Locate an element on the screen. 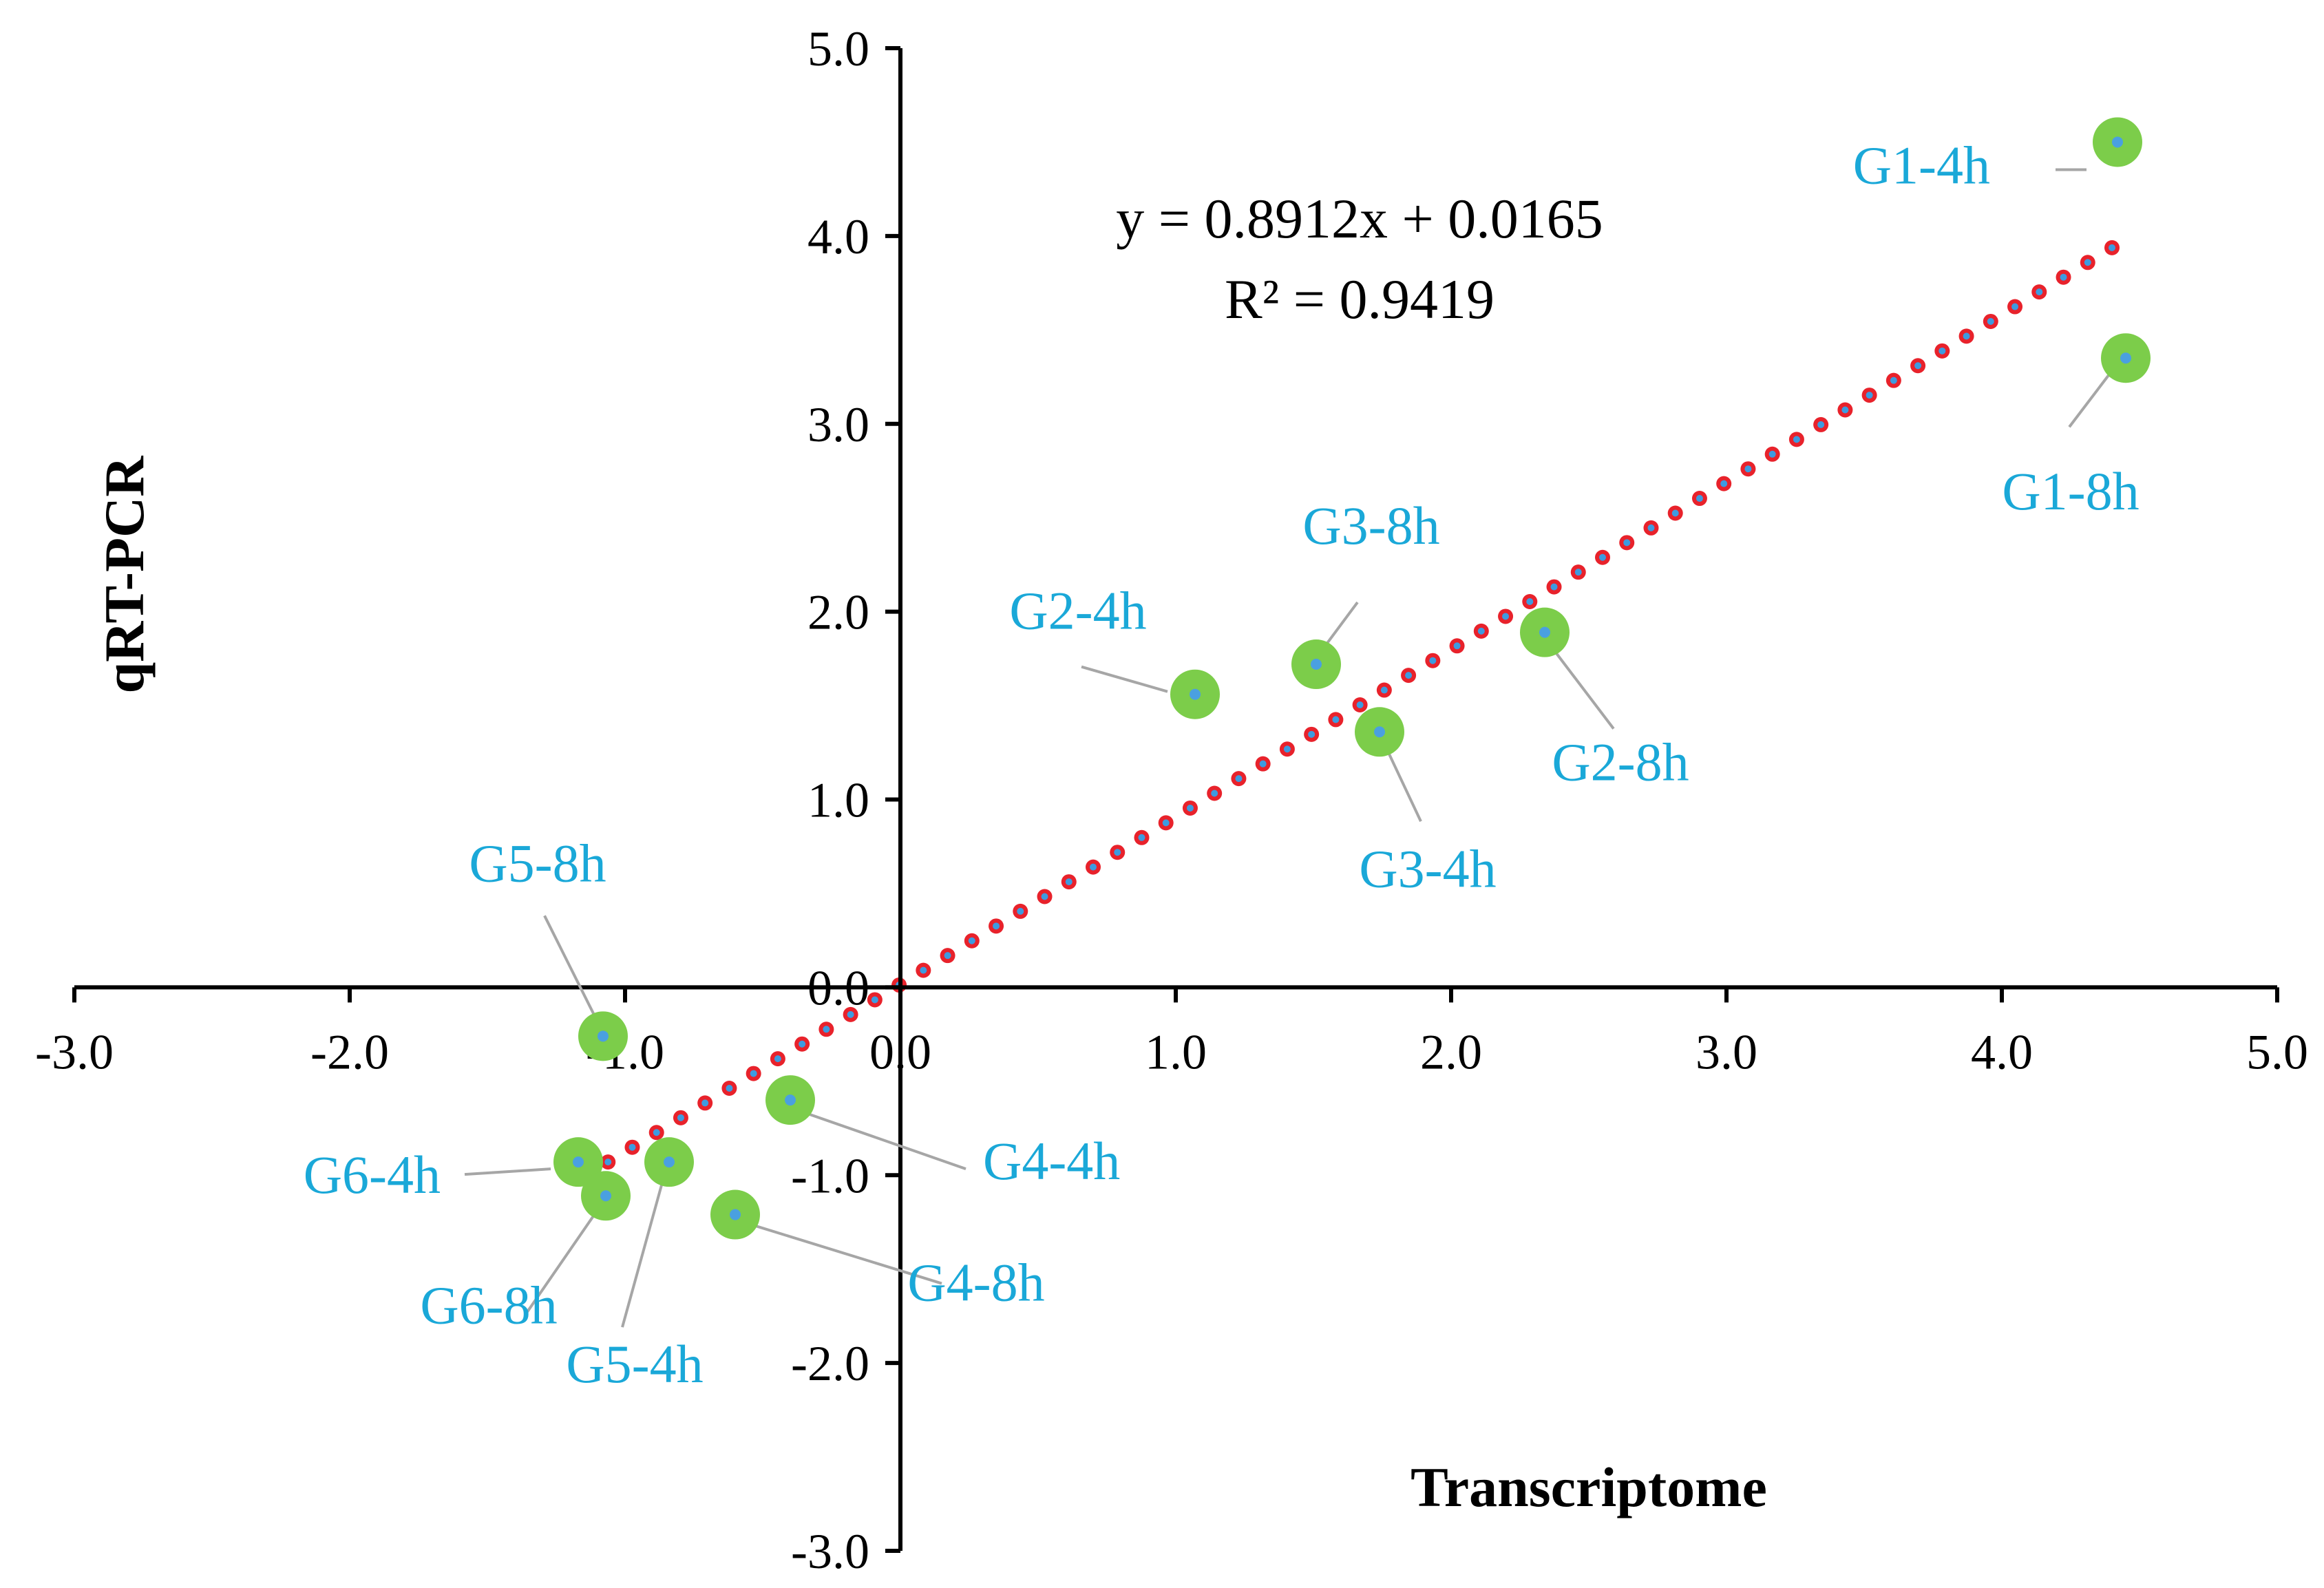 The image size is (2324, 1588). x-tick-label: 2.0 is located at coordinates (1451, 1051).